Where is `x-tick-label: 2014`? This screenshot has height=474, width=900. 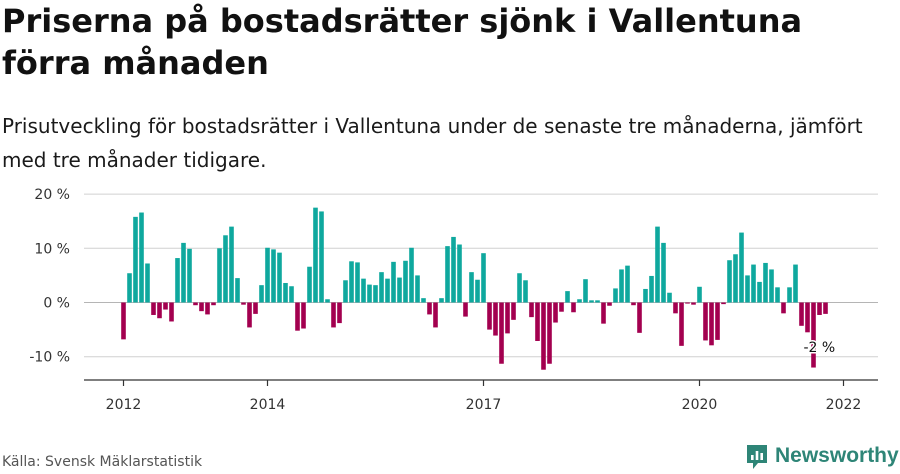
x-tick-label: 2014 is located at coordinates (268, 405).